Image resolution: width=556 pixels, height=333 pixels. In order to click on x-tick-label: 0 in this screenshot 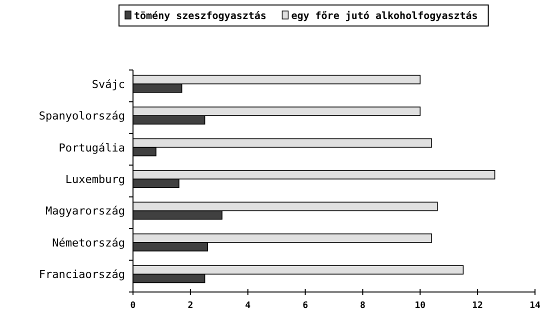, I will do `click(133, 306)`.